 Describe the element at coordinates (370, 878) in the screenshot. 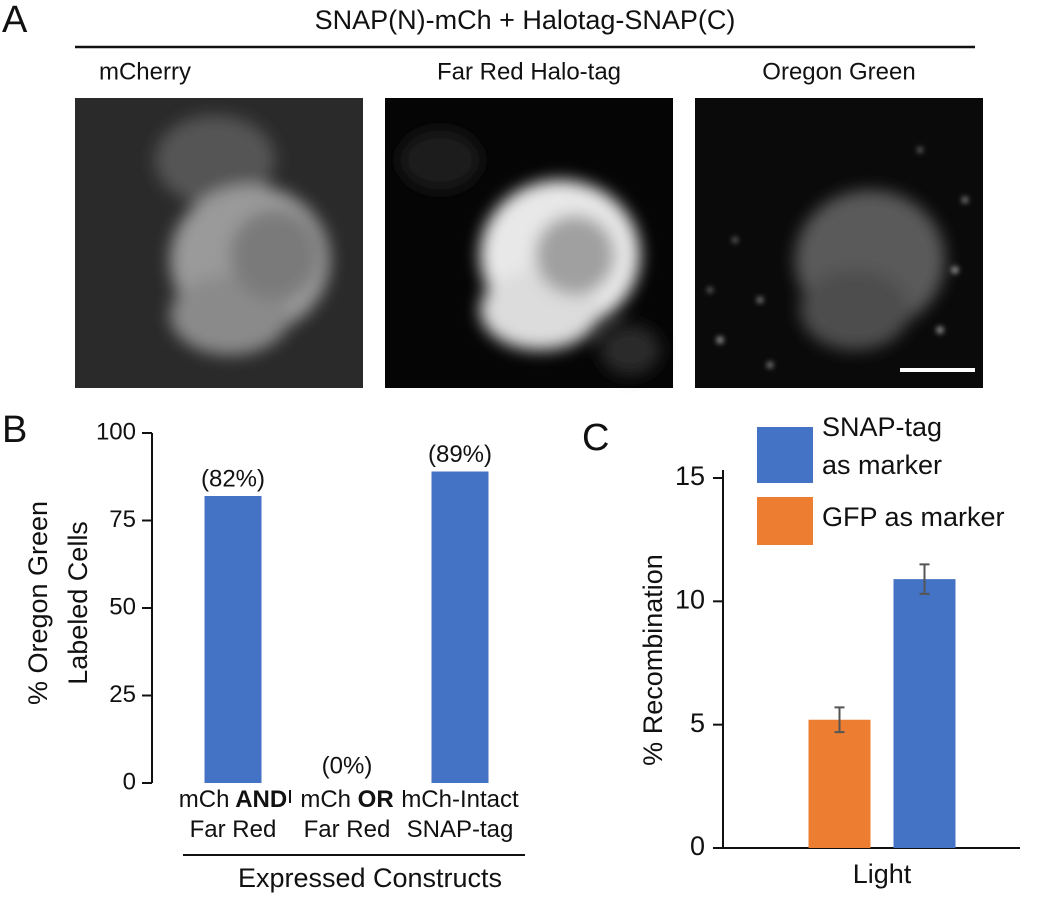

I see `x-axis-label: Expressed Constructs` at that location.